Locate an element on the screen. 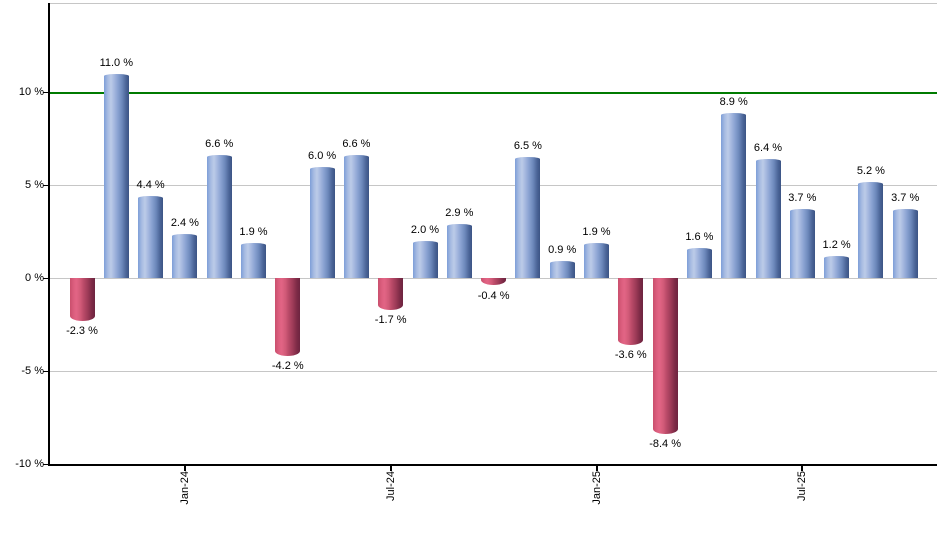  bar-value-label: -1.7 % is located at coordinates (390, 319).